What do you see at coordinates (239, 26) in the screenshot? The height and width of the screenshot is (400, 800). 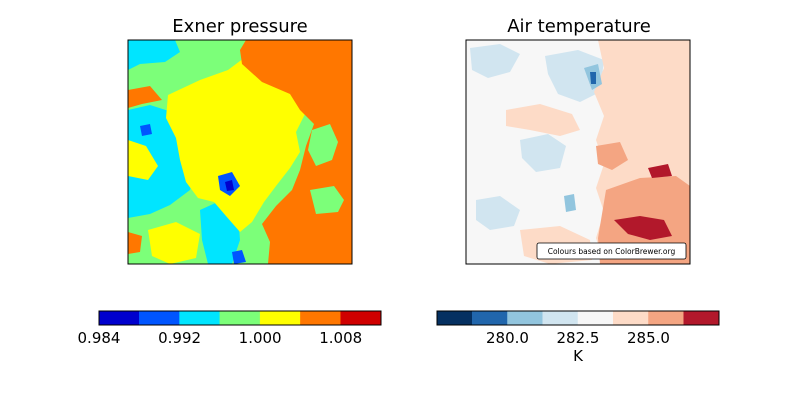 I see `exner-title: Exner pressure` at bounding box center [239, 26].